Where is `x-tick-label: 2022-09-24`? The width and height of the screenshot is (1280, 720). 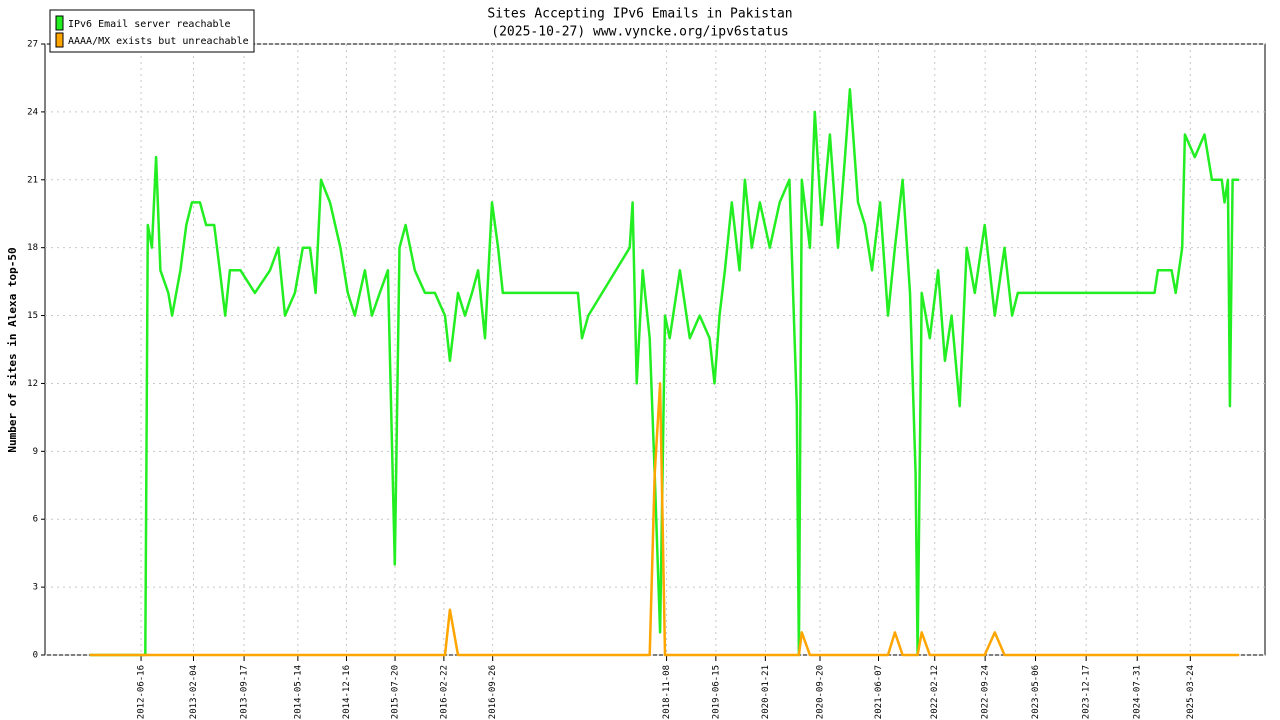
x-tick-label: 2022-09-24 is located at coordinates (986, 692).